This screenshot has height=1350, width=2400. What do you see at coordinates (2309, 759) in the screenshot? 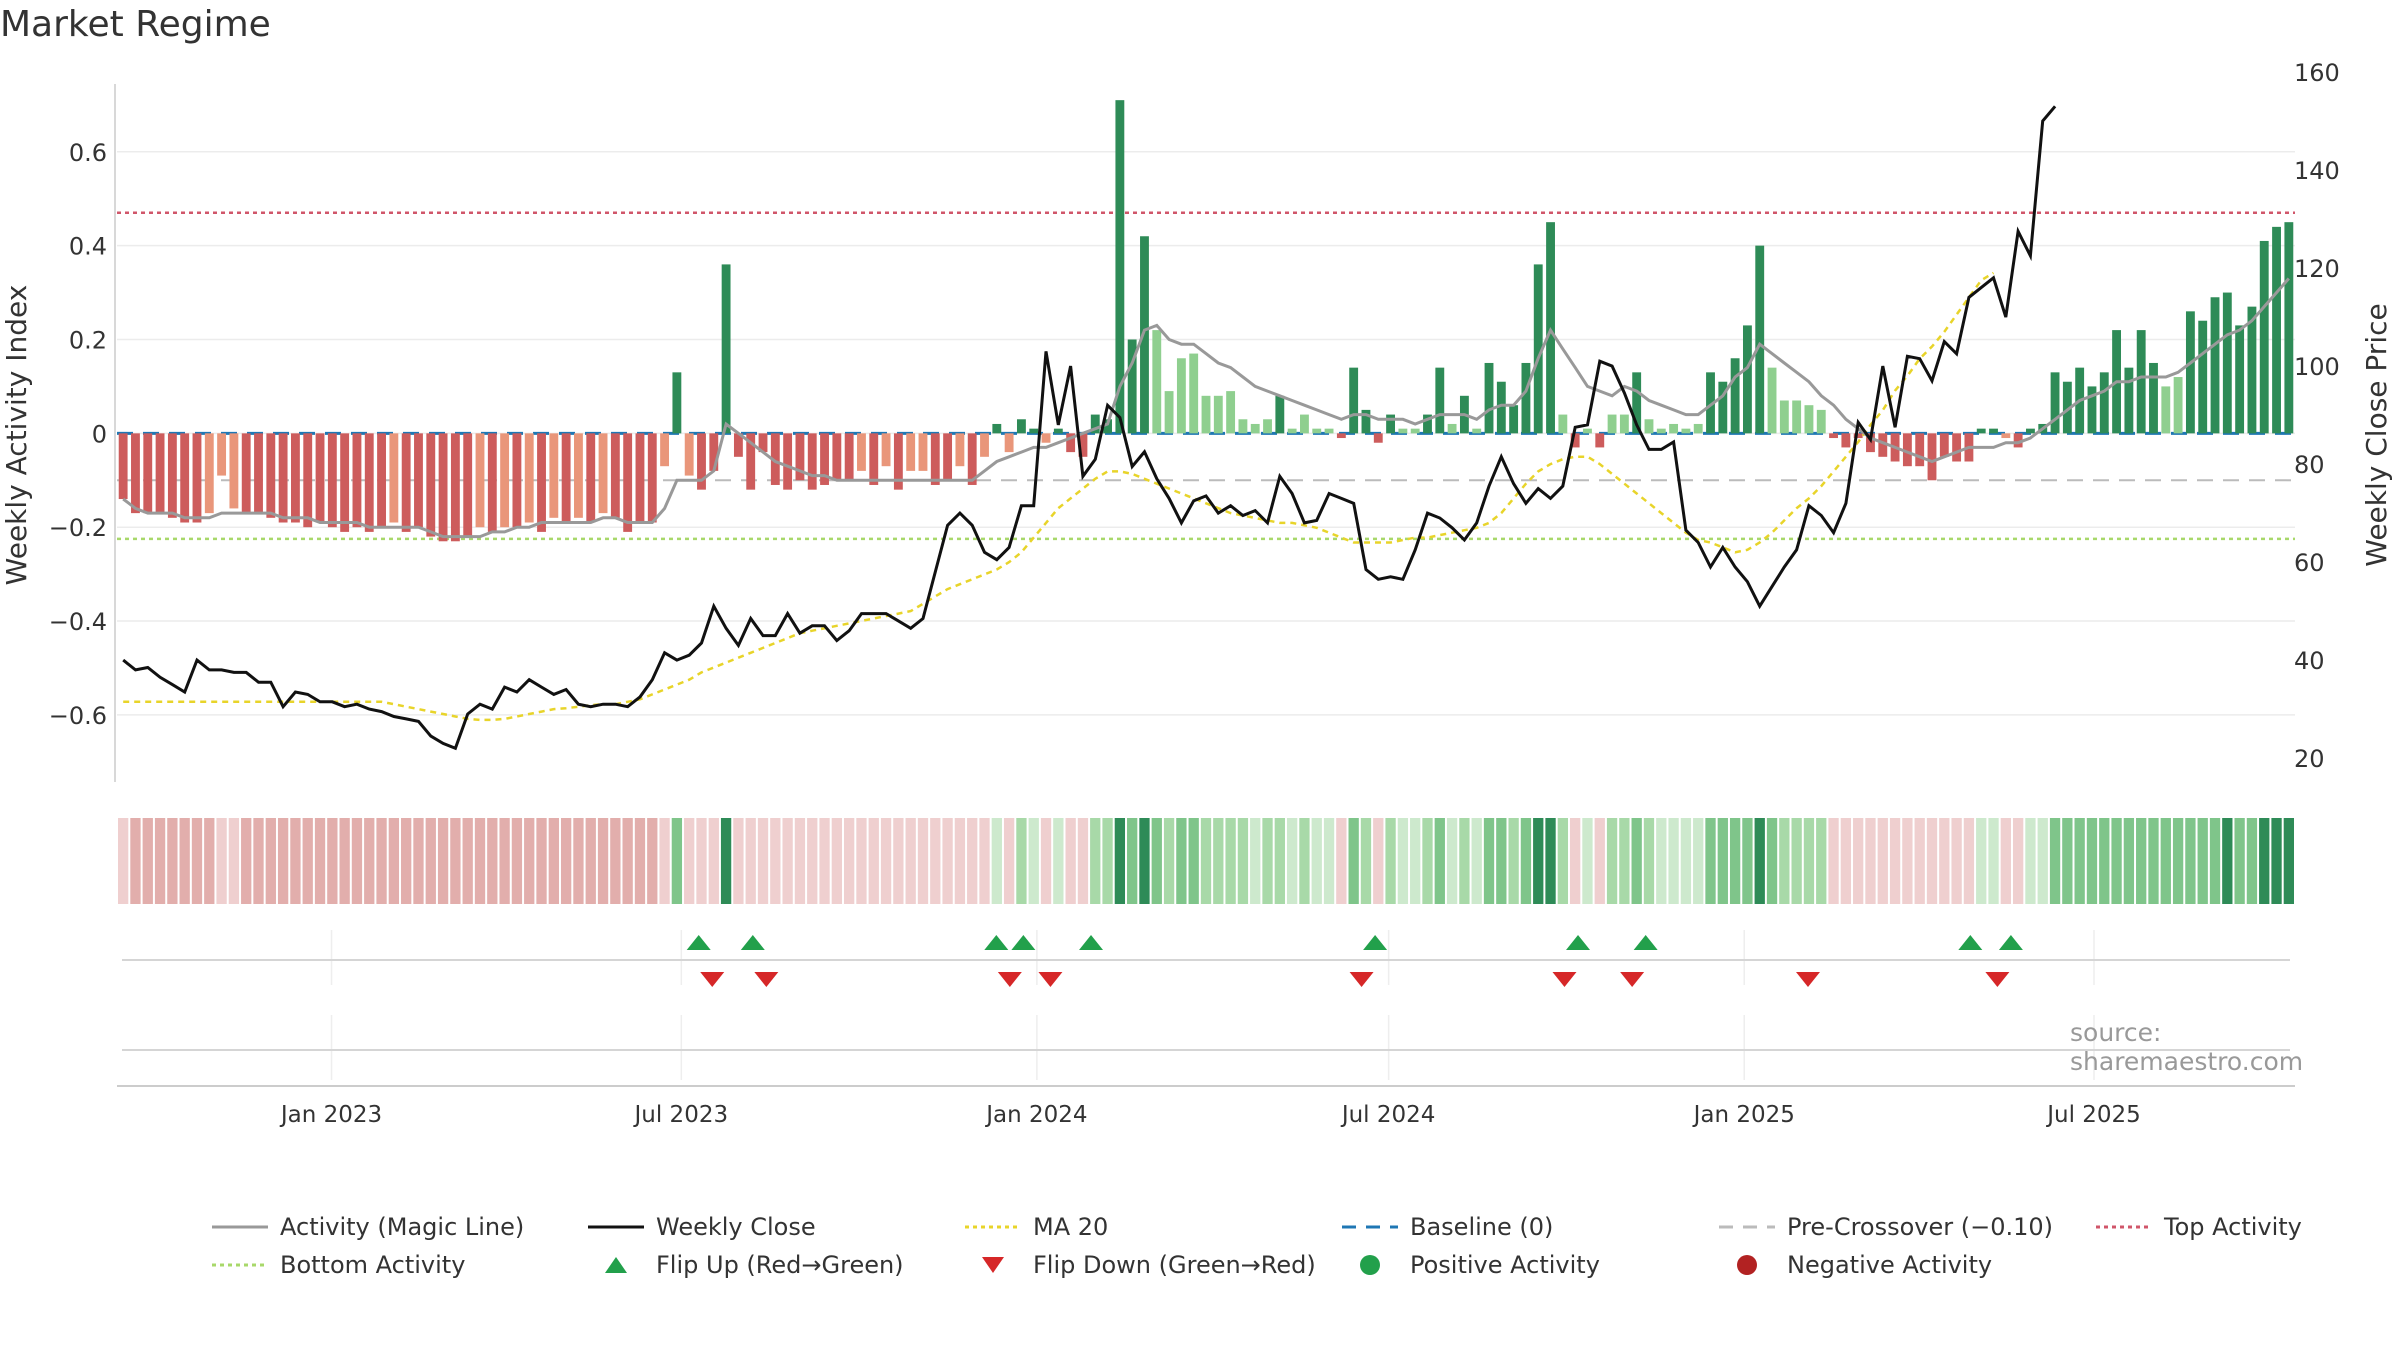
I see `y2-tick-label: 20` at bounding box center [2309, 759].